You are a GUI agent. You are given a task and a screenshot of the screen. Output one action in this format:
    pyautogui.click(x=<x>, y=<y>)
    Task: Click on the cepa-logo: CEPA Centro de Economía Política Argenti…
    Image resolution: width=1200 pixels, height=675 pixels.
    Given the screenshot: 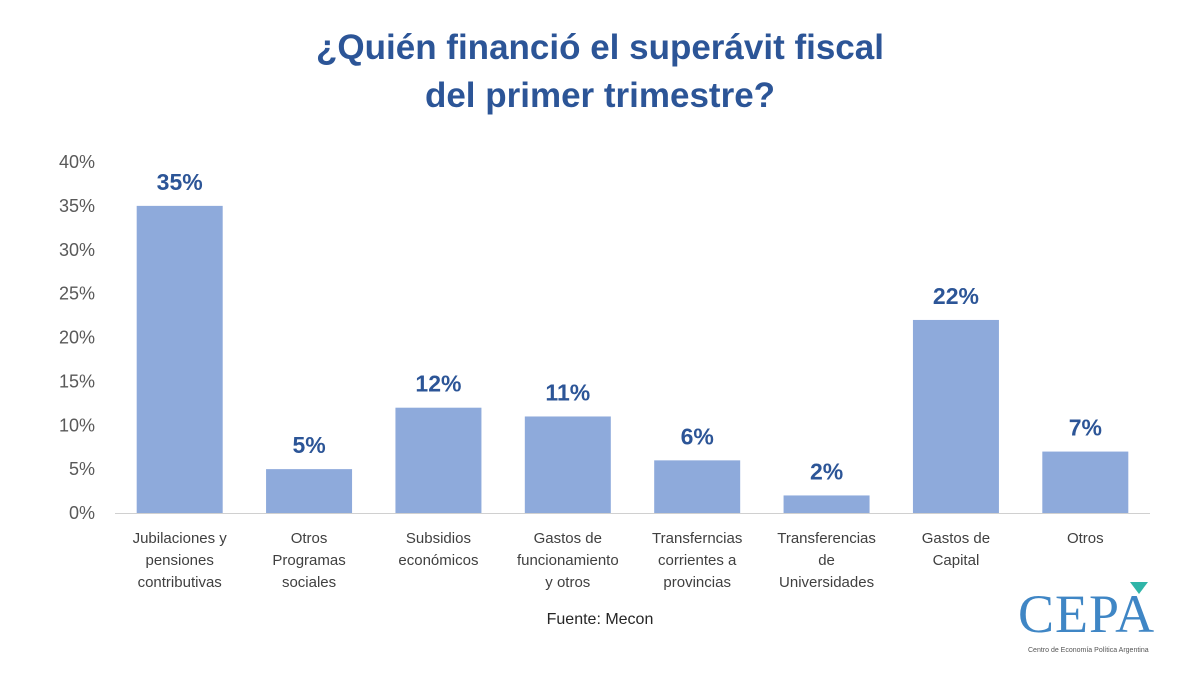 What is the action you would take?
    pyautogui.click(x=1090, y=620)
    